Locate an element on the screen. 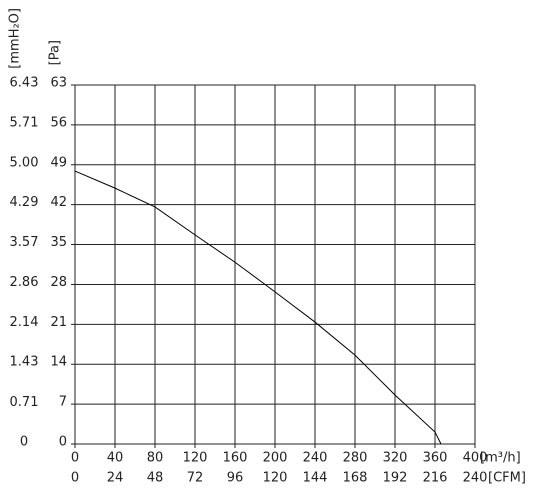  y-tick-label: 56 is located at coordinates (58, 122).